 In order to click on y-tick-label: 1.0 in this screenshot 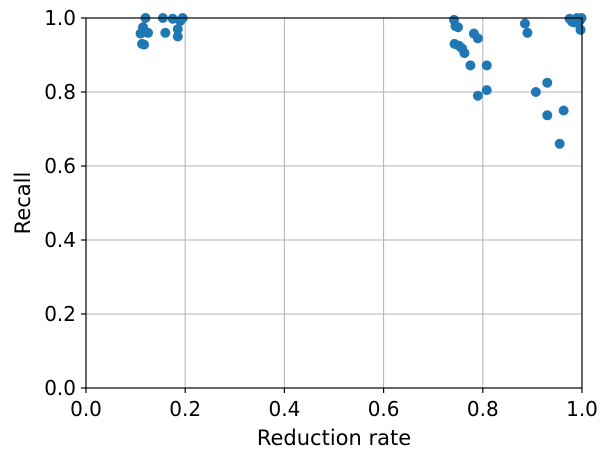, I will do `click(60, 18)`.